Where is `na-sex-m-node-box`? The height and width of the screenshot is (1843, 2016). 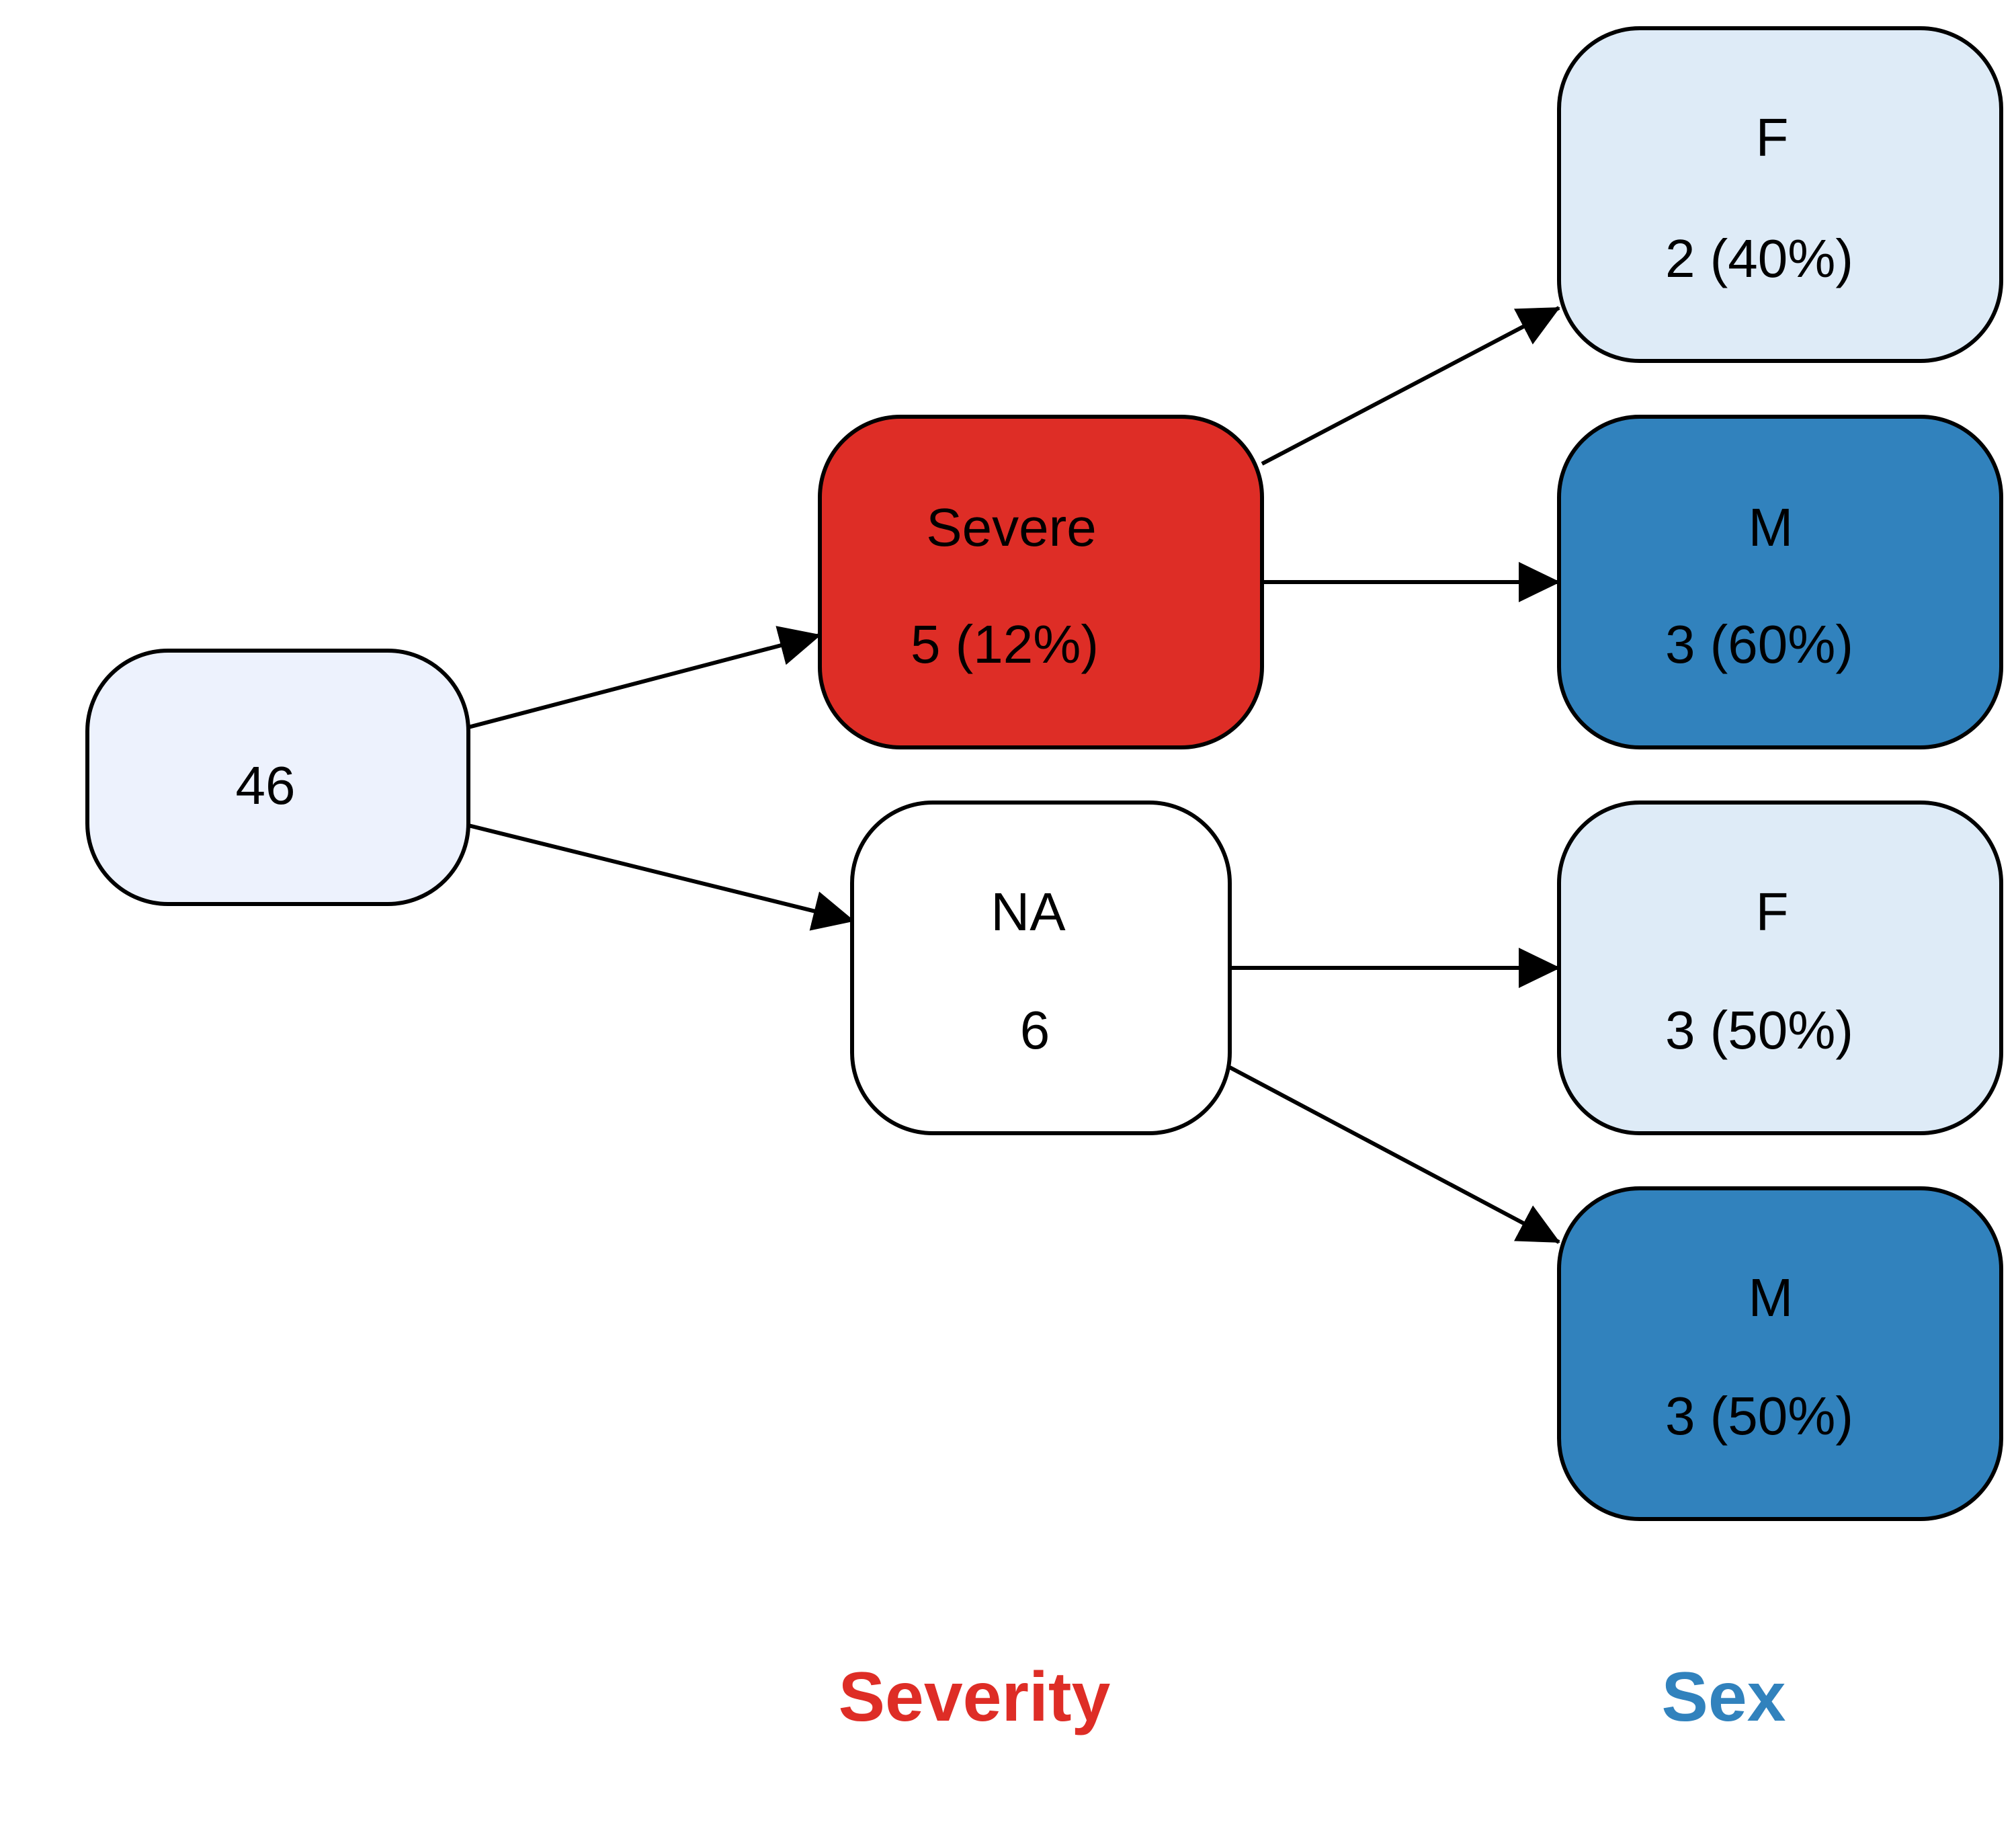
na-sex-m-node-box is located at coordinates (1780, 1353).